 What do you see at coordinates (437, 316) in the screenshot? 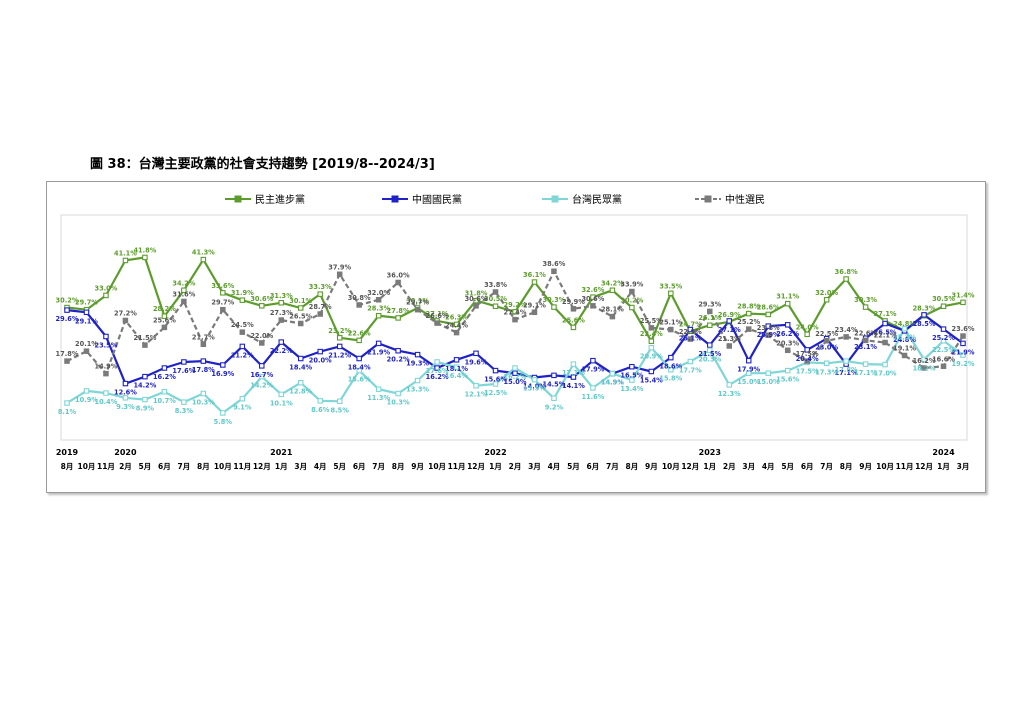
I see `data-label: 26.6%` at bounding box center [437, 316].